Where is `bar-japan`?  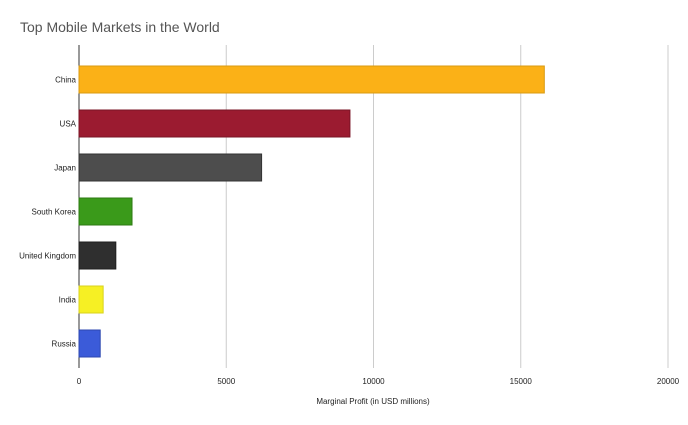
bar-japan is located at coordinates (170, 167).